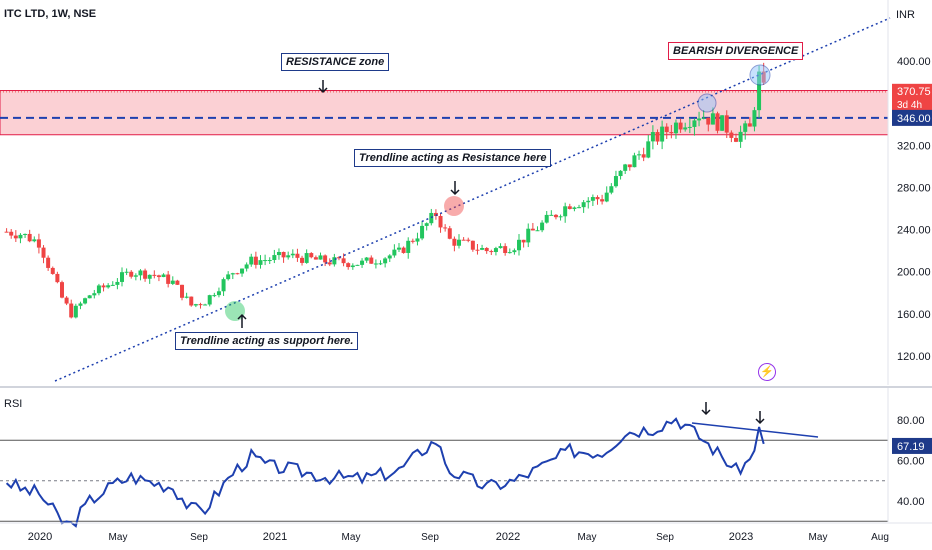 This screenshot has height=550, width=932. What do you see at coordinates (767, 372) in the screenshot?
I see `flash-icon: ⚡` at bounding box center [767, 372].